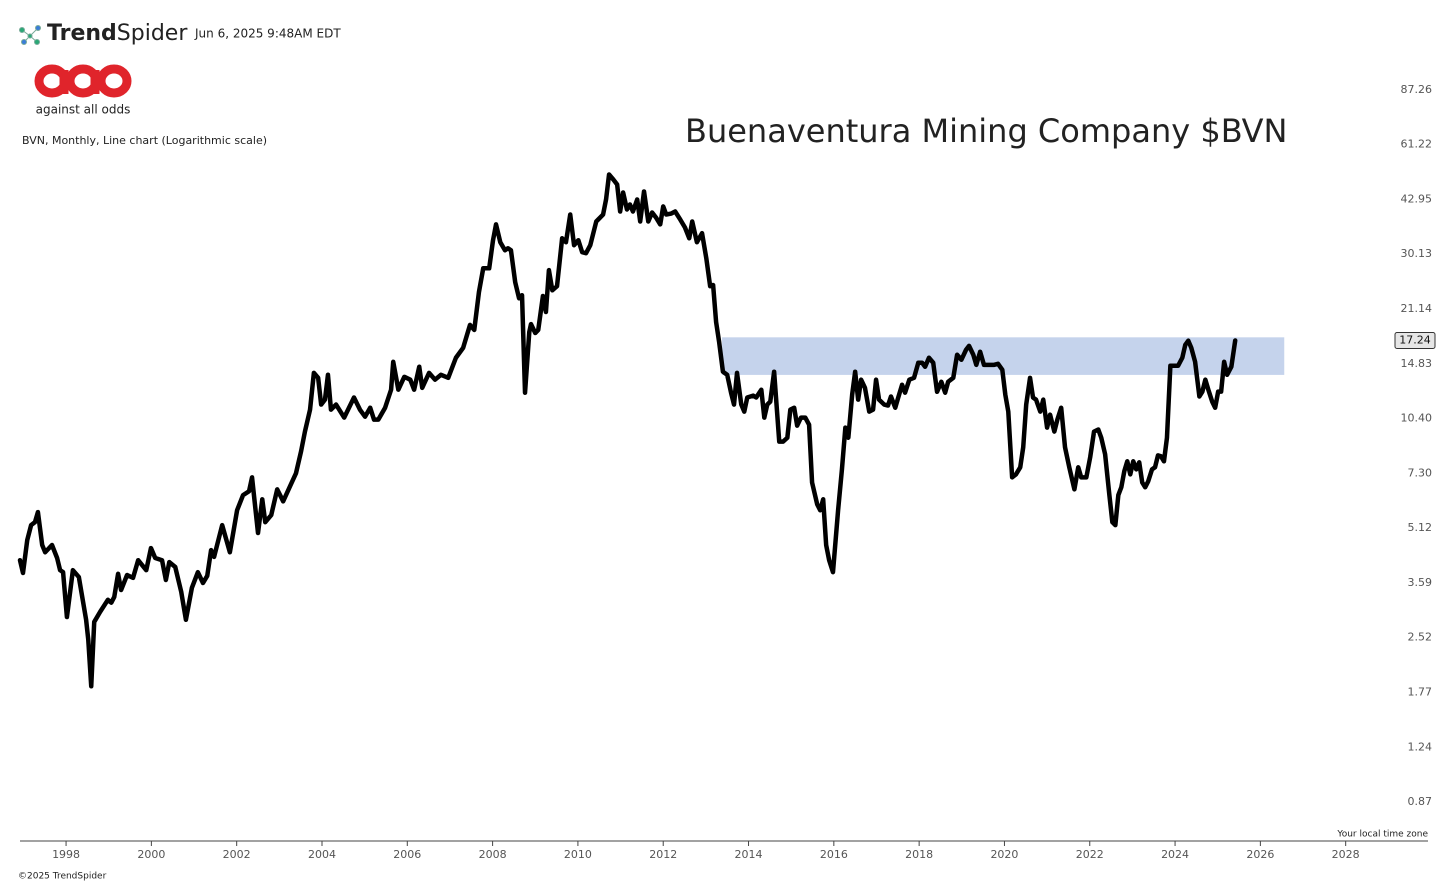  Describe the element at coordinates (1417, 198) in the screenshot. I see `y-tick-label: 42.95` at that location.